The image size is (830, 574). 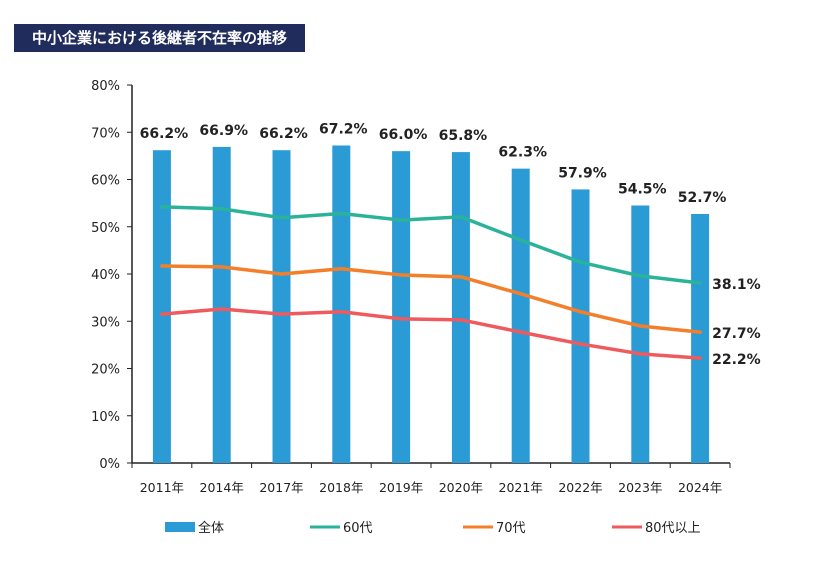 I want to click on bar-data-label: 66.0%, so click(x=403, y=135).